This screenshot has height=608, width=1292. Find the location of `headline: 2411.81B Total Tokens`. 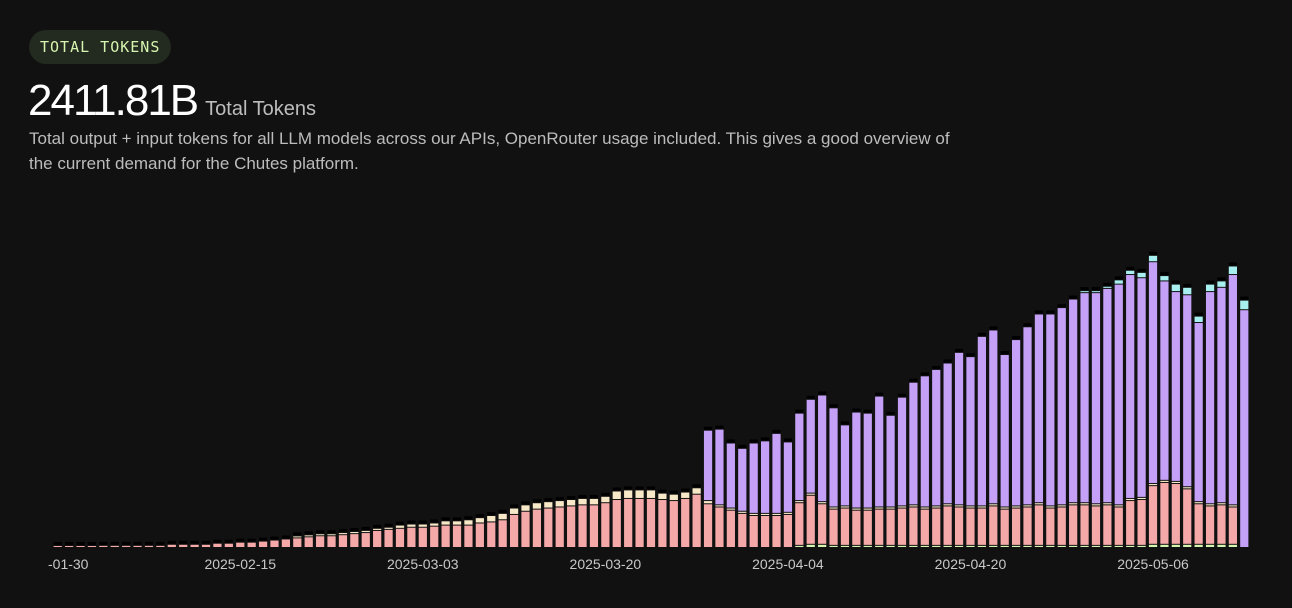

headline: 2411.81B Total Tokens is located at coordinates (172, 101).